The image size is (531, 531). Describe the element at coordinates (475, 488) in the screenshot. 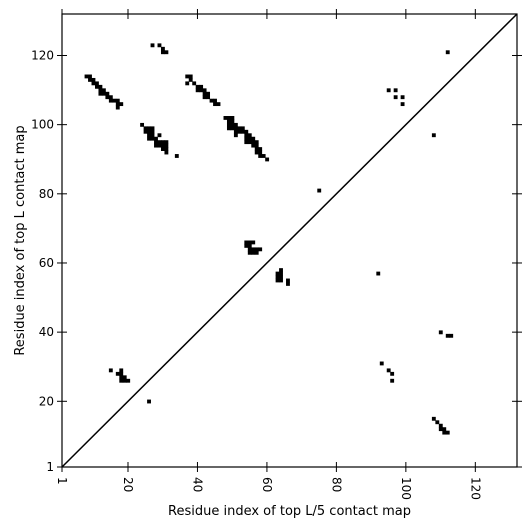

I see `x-tick-label: 120` at that location.